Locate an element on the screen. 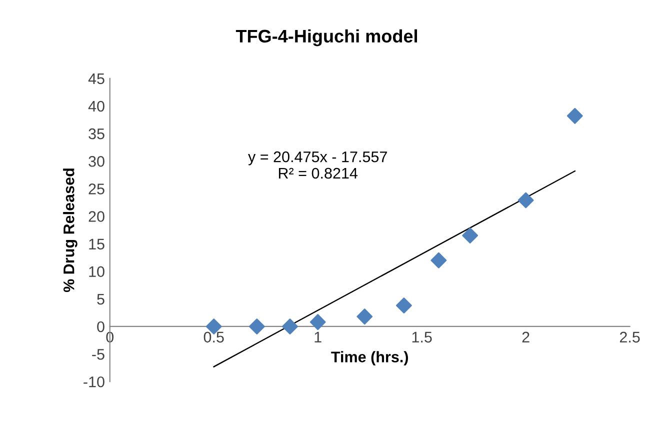 Image resolution: width=654 pixels, height=424 pixels. y-tick-label: 35 is located at coordinates (96, 134).